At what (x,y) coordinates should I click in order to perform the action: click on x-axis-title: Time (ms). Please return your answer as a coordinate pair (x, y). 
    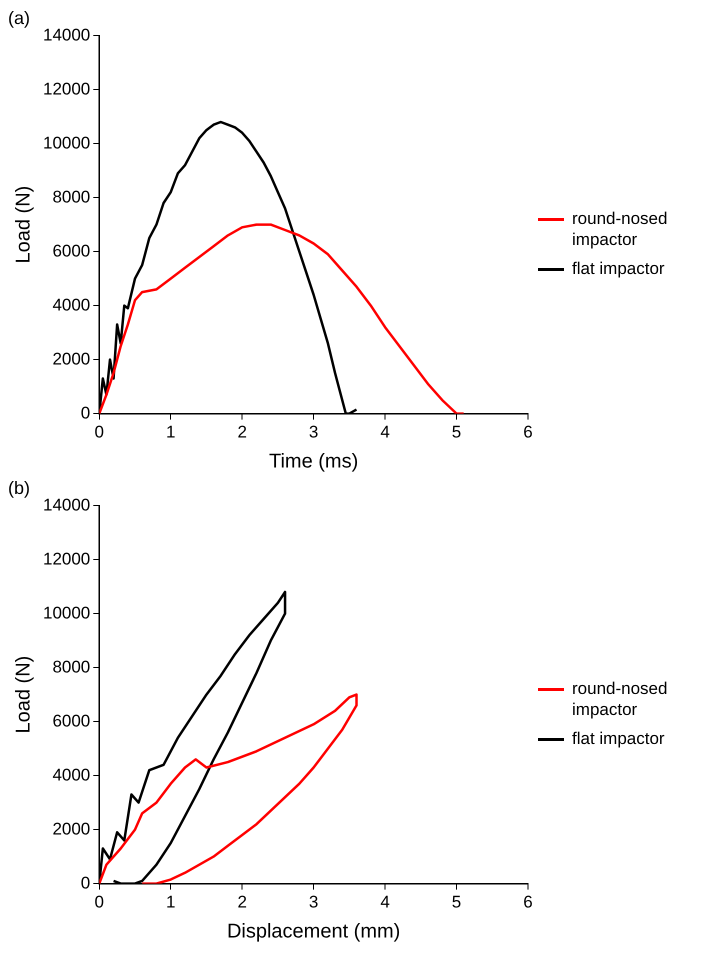
    Looking at the image, I should click on (313, 461).